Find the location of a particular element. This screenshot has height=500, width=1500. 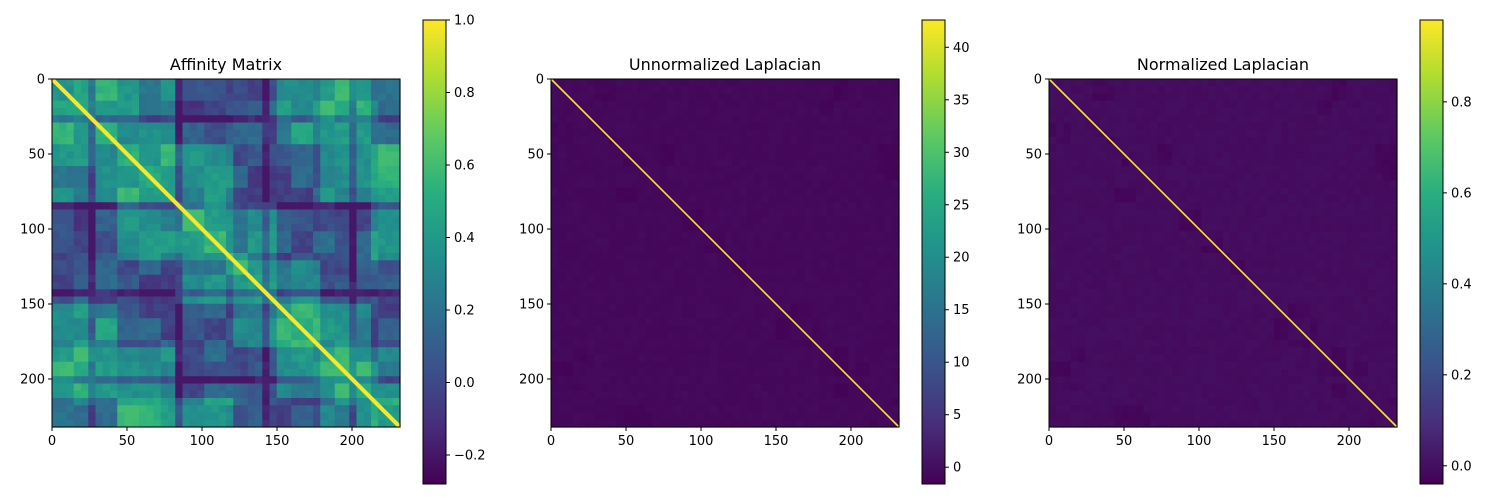

colorbar-tick-label: 10 is located at coordinates (961, 363).